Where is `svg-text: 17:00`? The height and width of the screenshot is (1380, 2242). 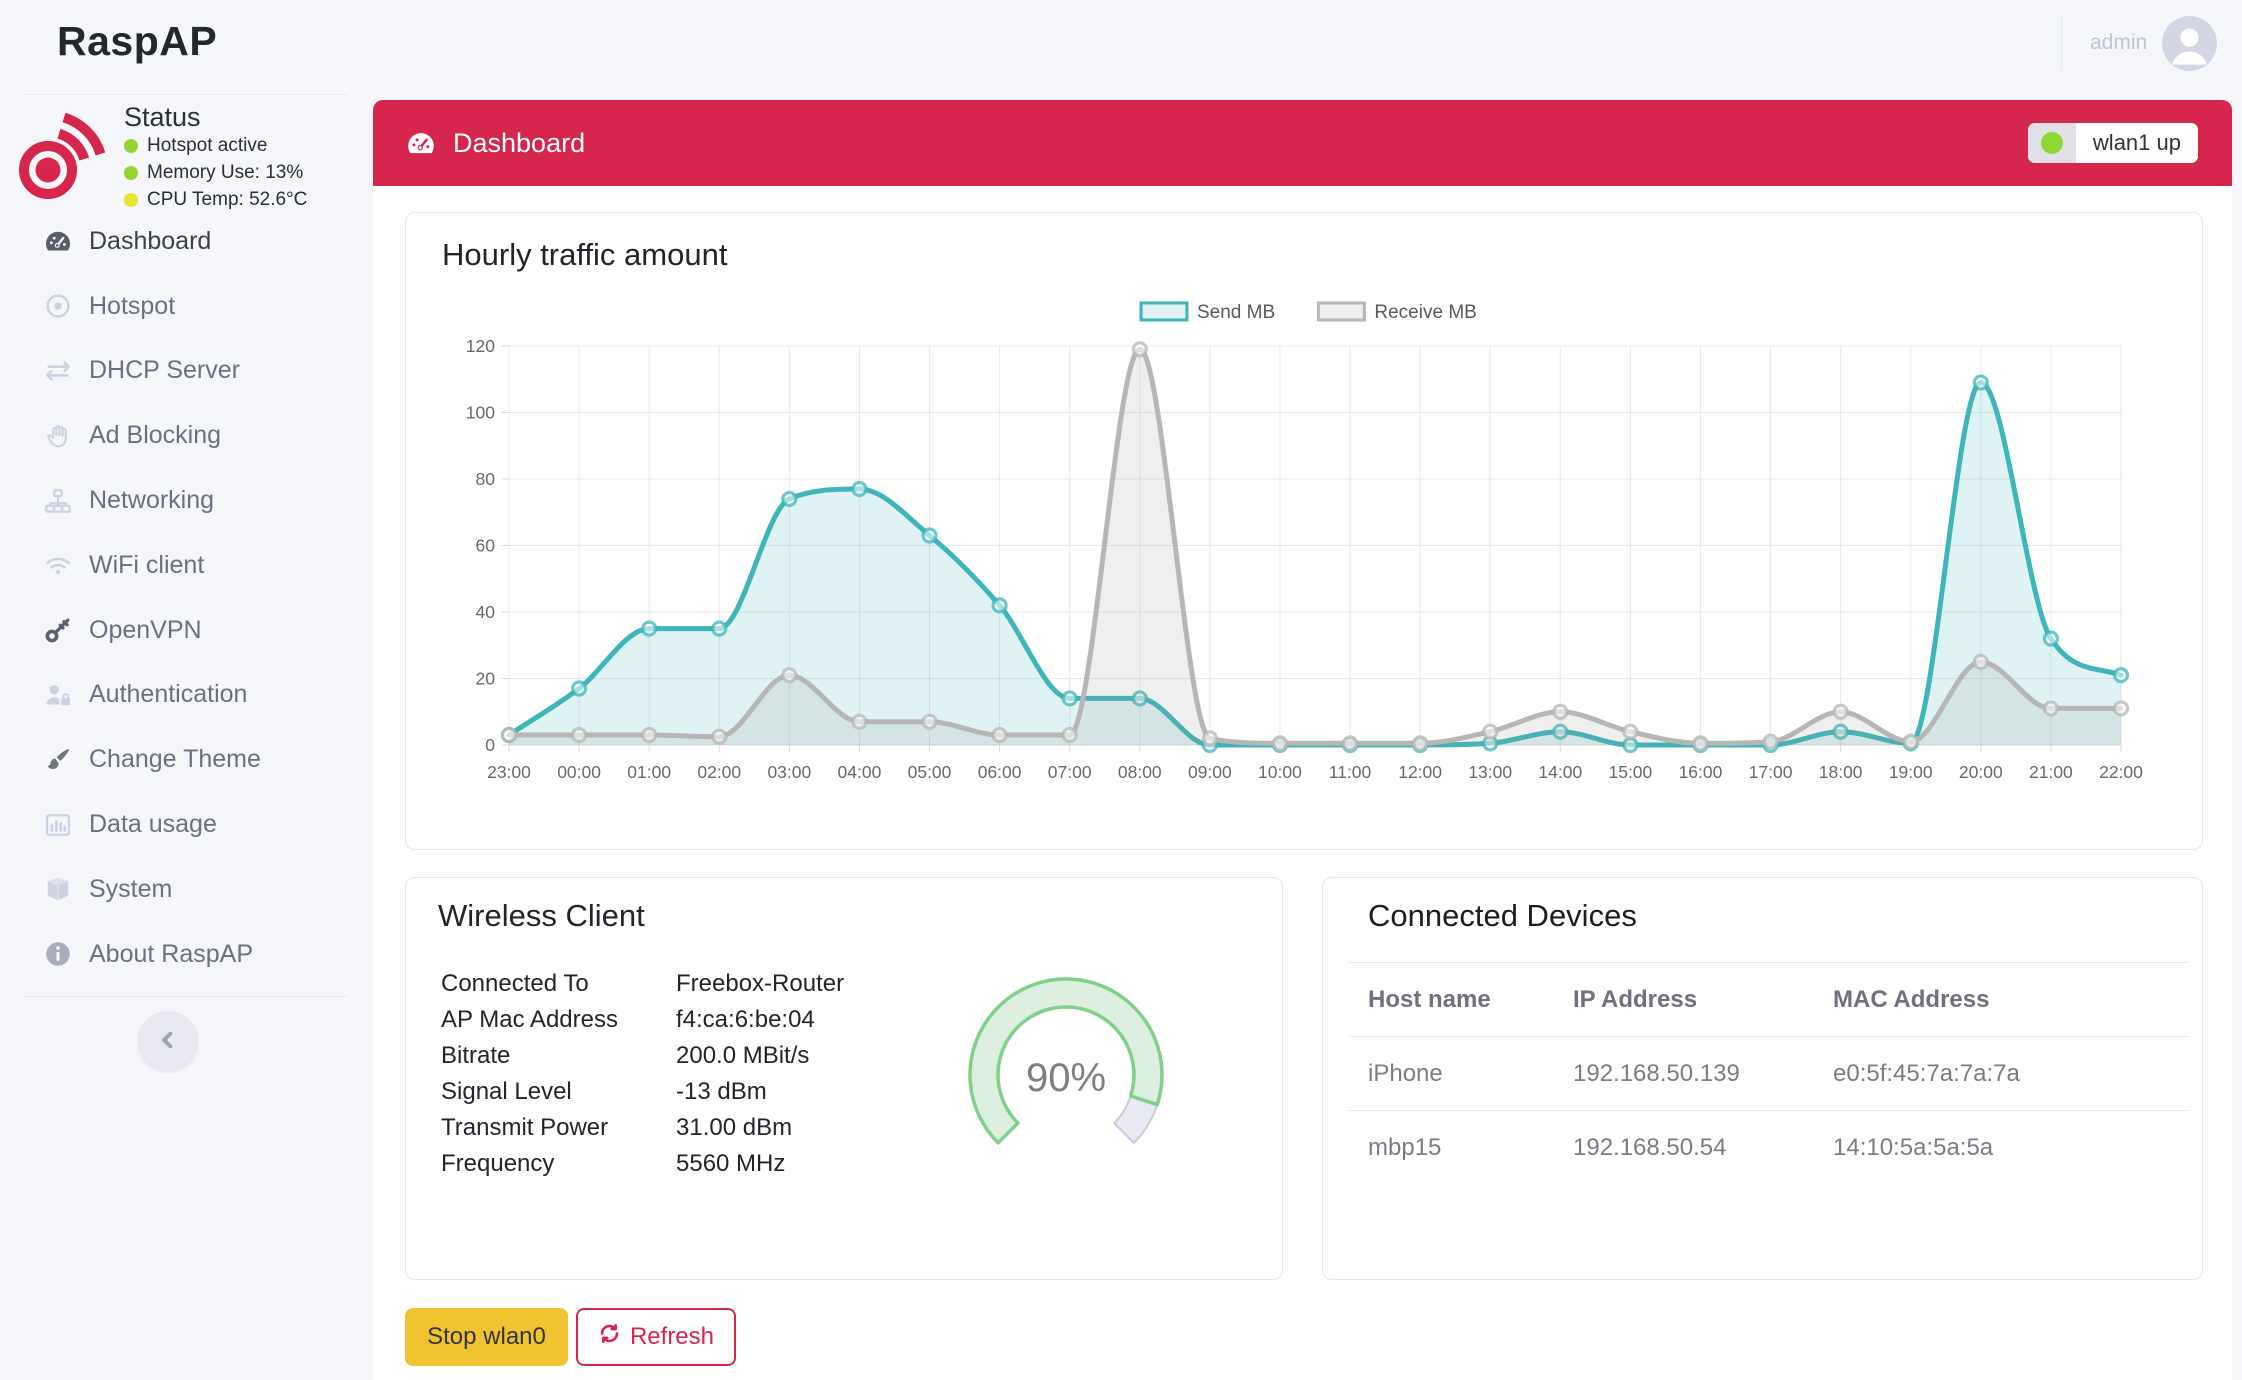
svg-text: 17:00 is located at coordinates (1771, 772).